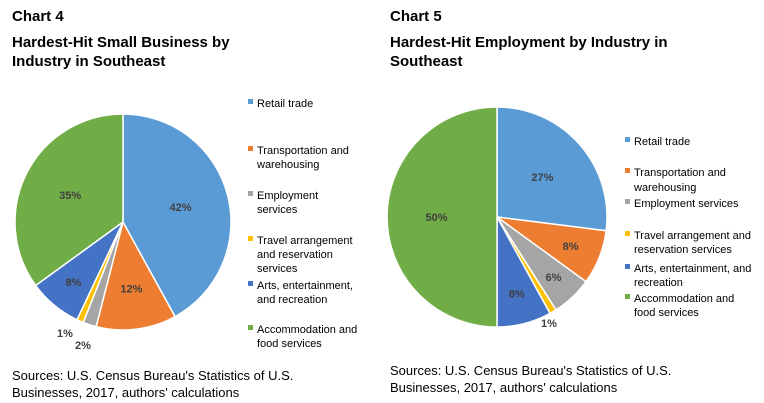 Image resolution: width=764 pixels, height=403 pixels. What do you see at coordinates (70, 196) in the screenshot?
I see `pie-data-label-accommodation-and-food-services: 35%` at bounding box center [70, 196].